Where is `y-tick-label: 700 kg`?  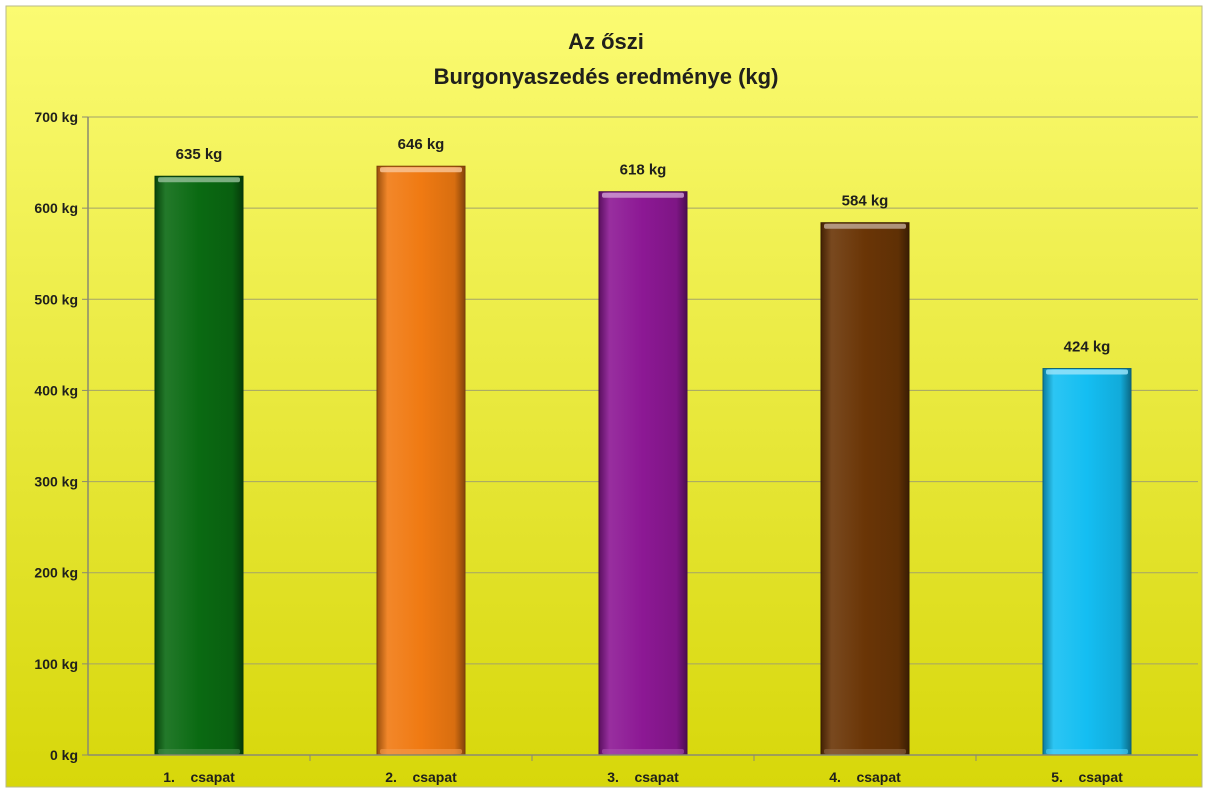 y-tick-label: 700 kg is located at coordinates (56, 117).